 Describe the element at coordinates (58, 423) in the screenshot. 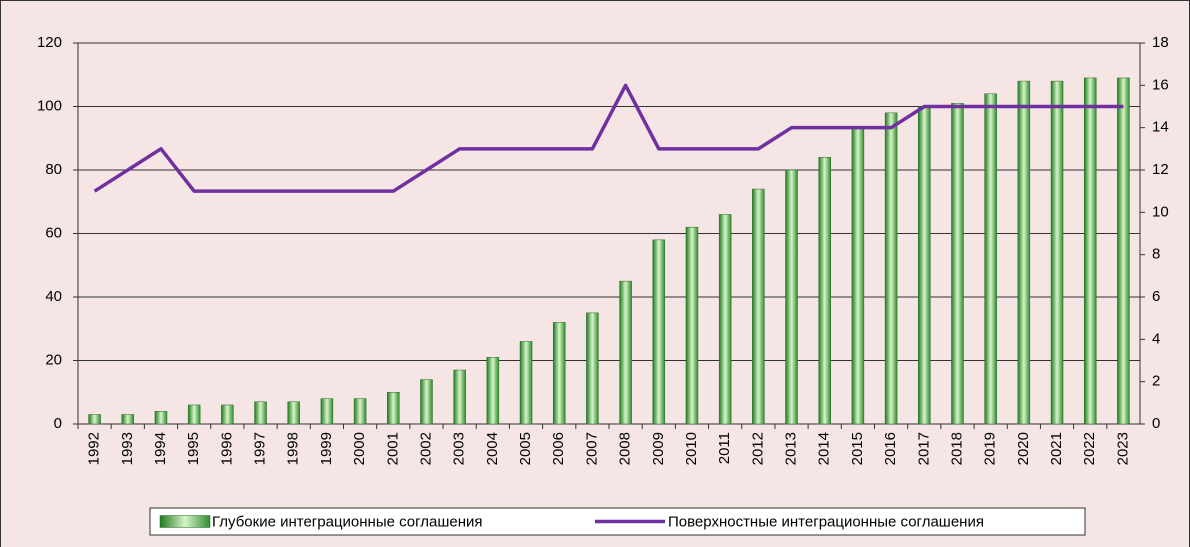

I see `y-tick-label: 0` at that location.